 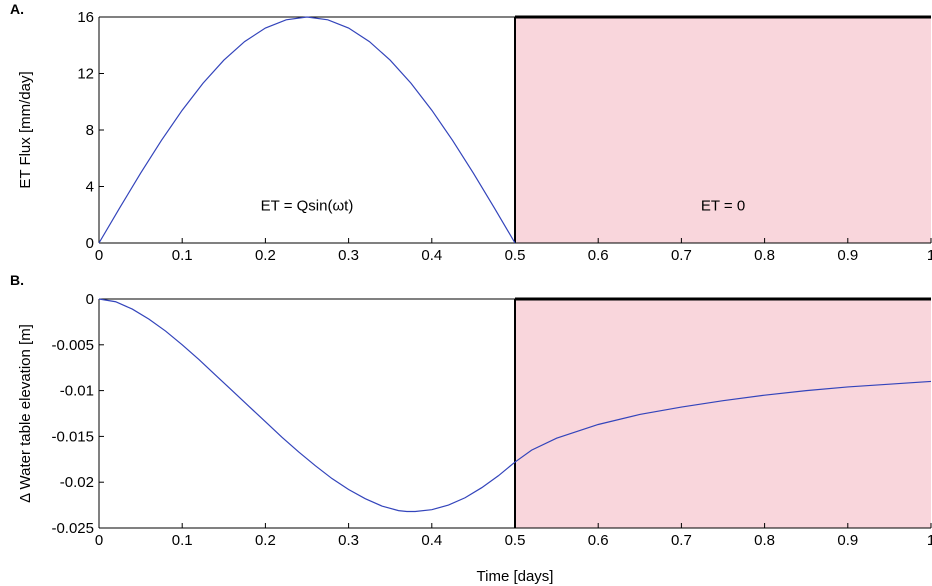 What do you see at coordinates (17, 280) in the screenshot?
I see `panel-label: B.` at bounding box center [17, 280].